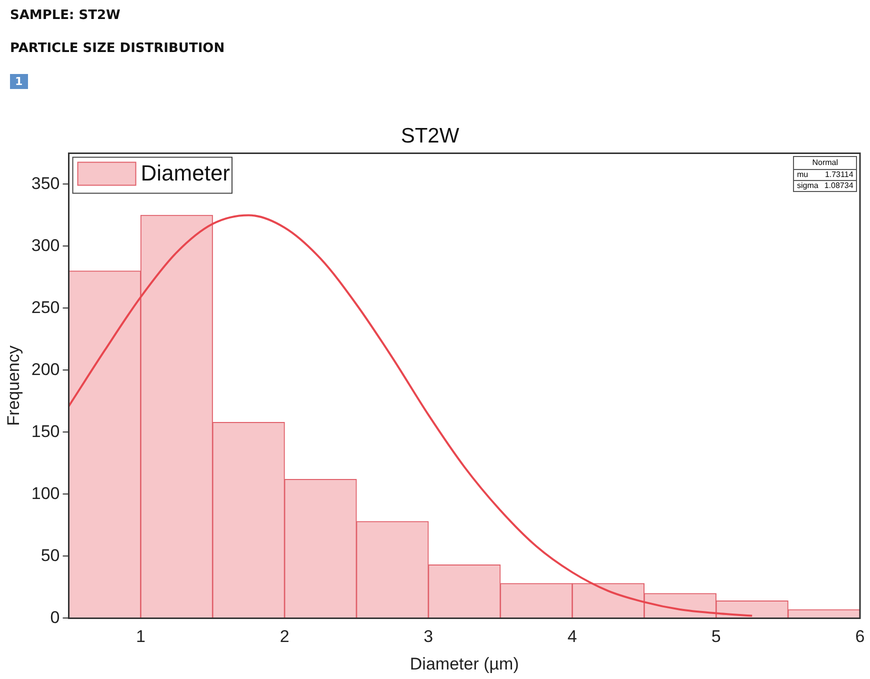  What do you see at coordinates (825, 163) in the screenshot?
I see `annotation: Normal` at bounding box center [825, 163].